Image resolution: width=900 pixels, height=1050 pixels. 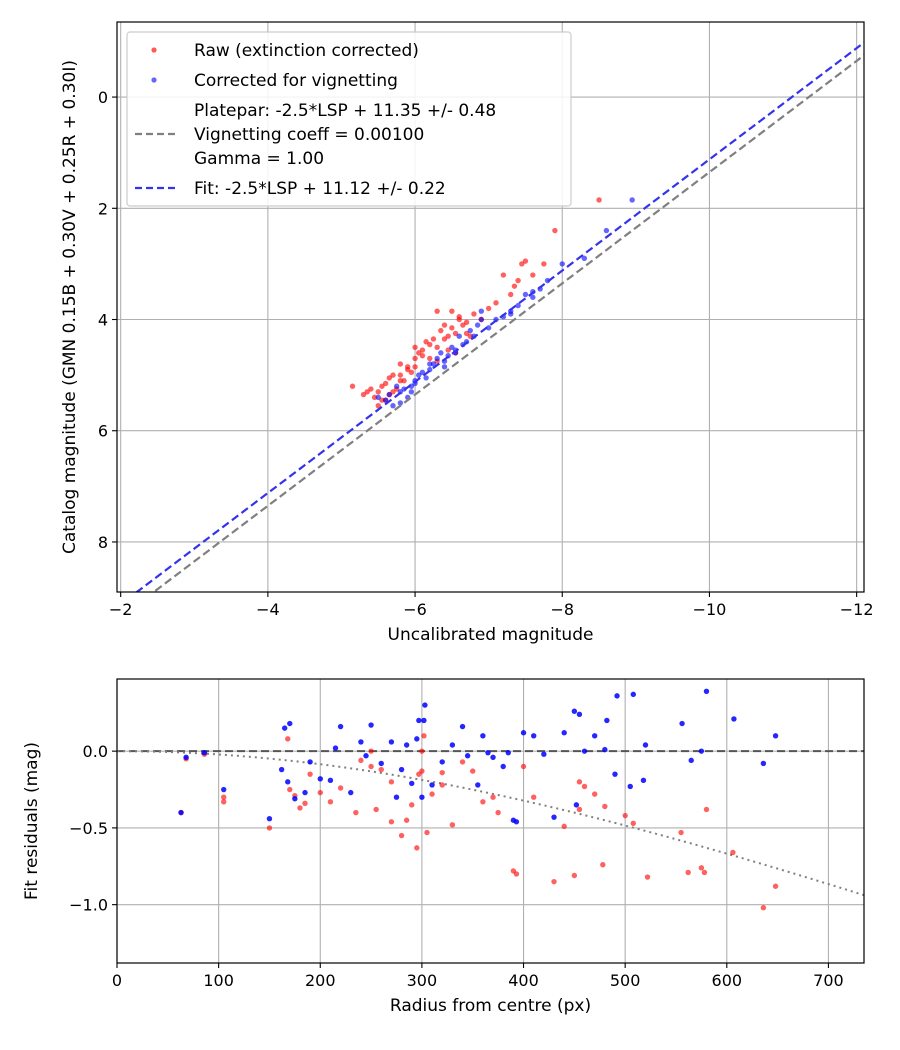 I want to click on legend-raw-label: Raw (extinction corrected), so click(x=306, y=51).